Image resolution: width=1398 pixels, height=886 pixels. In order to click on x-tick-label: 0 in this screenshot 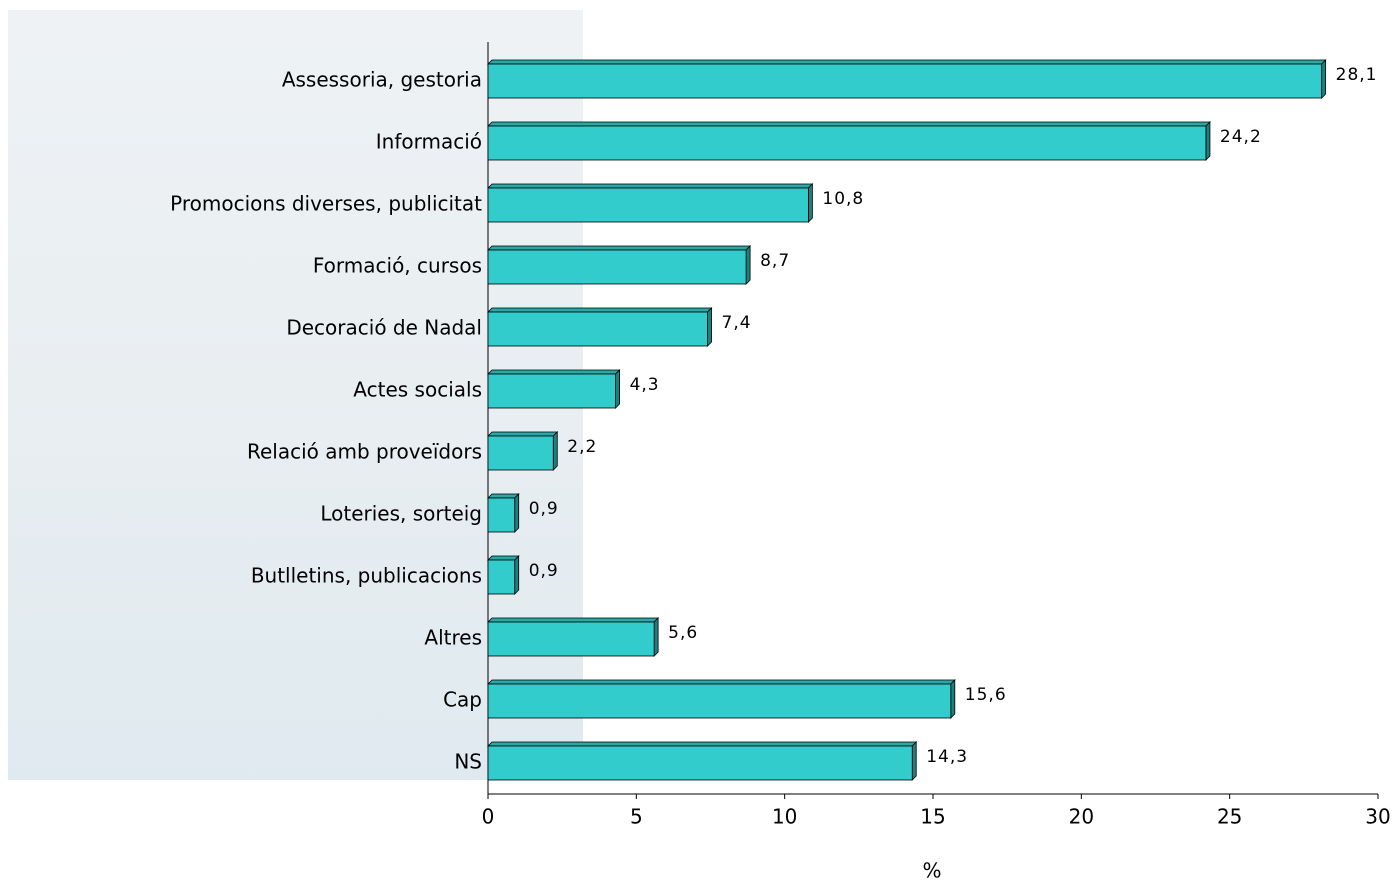, I will do `click(488, 817)`.